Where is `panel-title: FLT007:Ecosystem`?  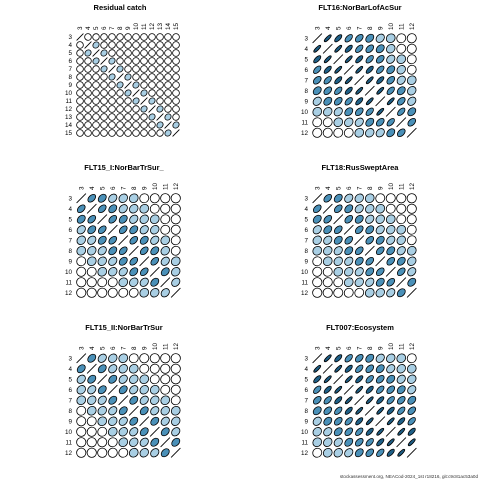
panel-title: FLT007:Ecosystem is located at coordinates (360, 327).